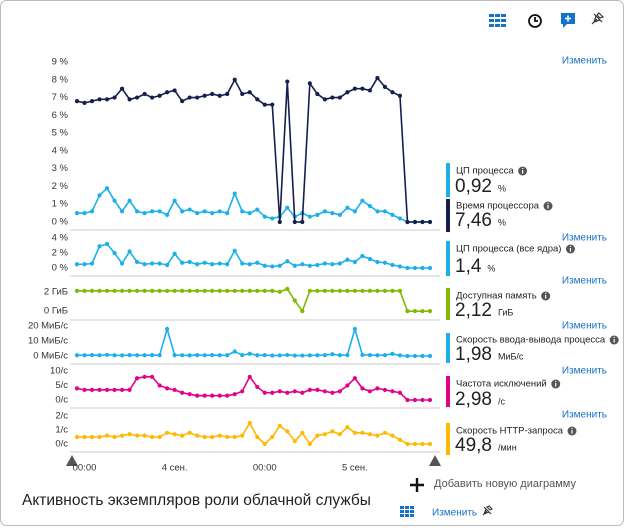 The width and height of the screenshot is (624, 531). I want to click on y-tick-label: 0/с, so click(61, 400).